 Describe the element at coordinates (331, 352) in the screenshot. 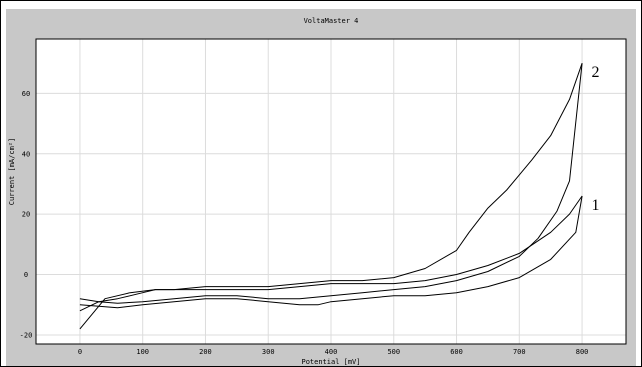

I see `x-tick-label: 400` at that location.